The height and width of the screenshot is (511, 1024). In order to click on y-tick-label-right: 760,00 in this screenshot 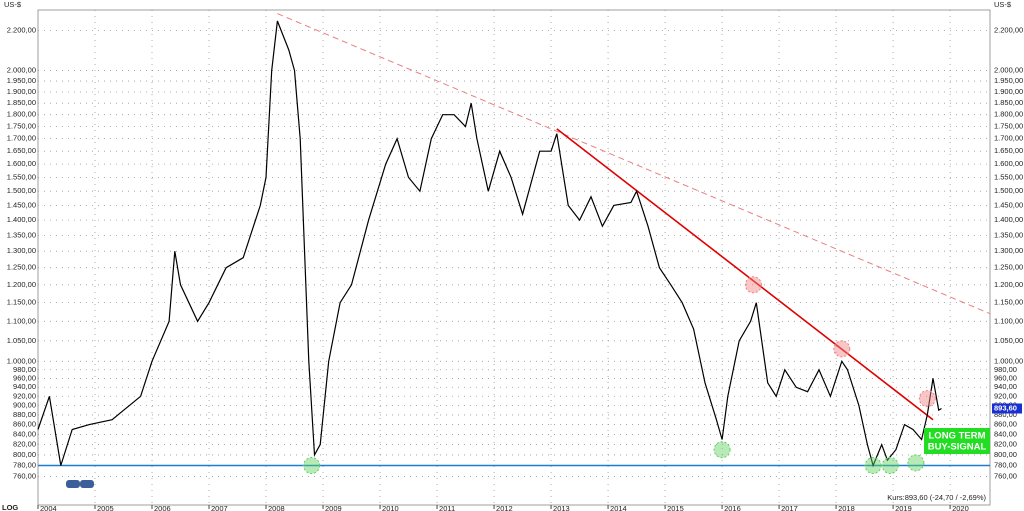, I will do `click(1005, 475)`.